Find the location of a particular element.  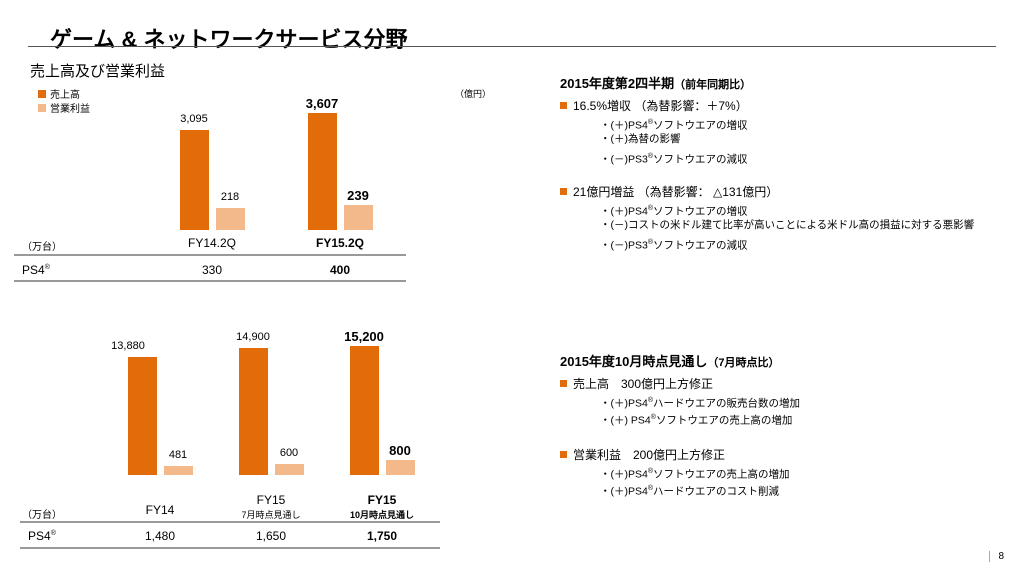

category-label: FY14.2Q is located at coordinates (212, 243).